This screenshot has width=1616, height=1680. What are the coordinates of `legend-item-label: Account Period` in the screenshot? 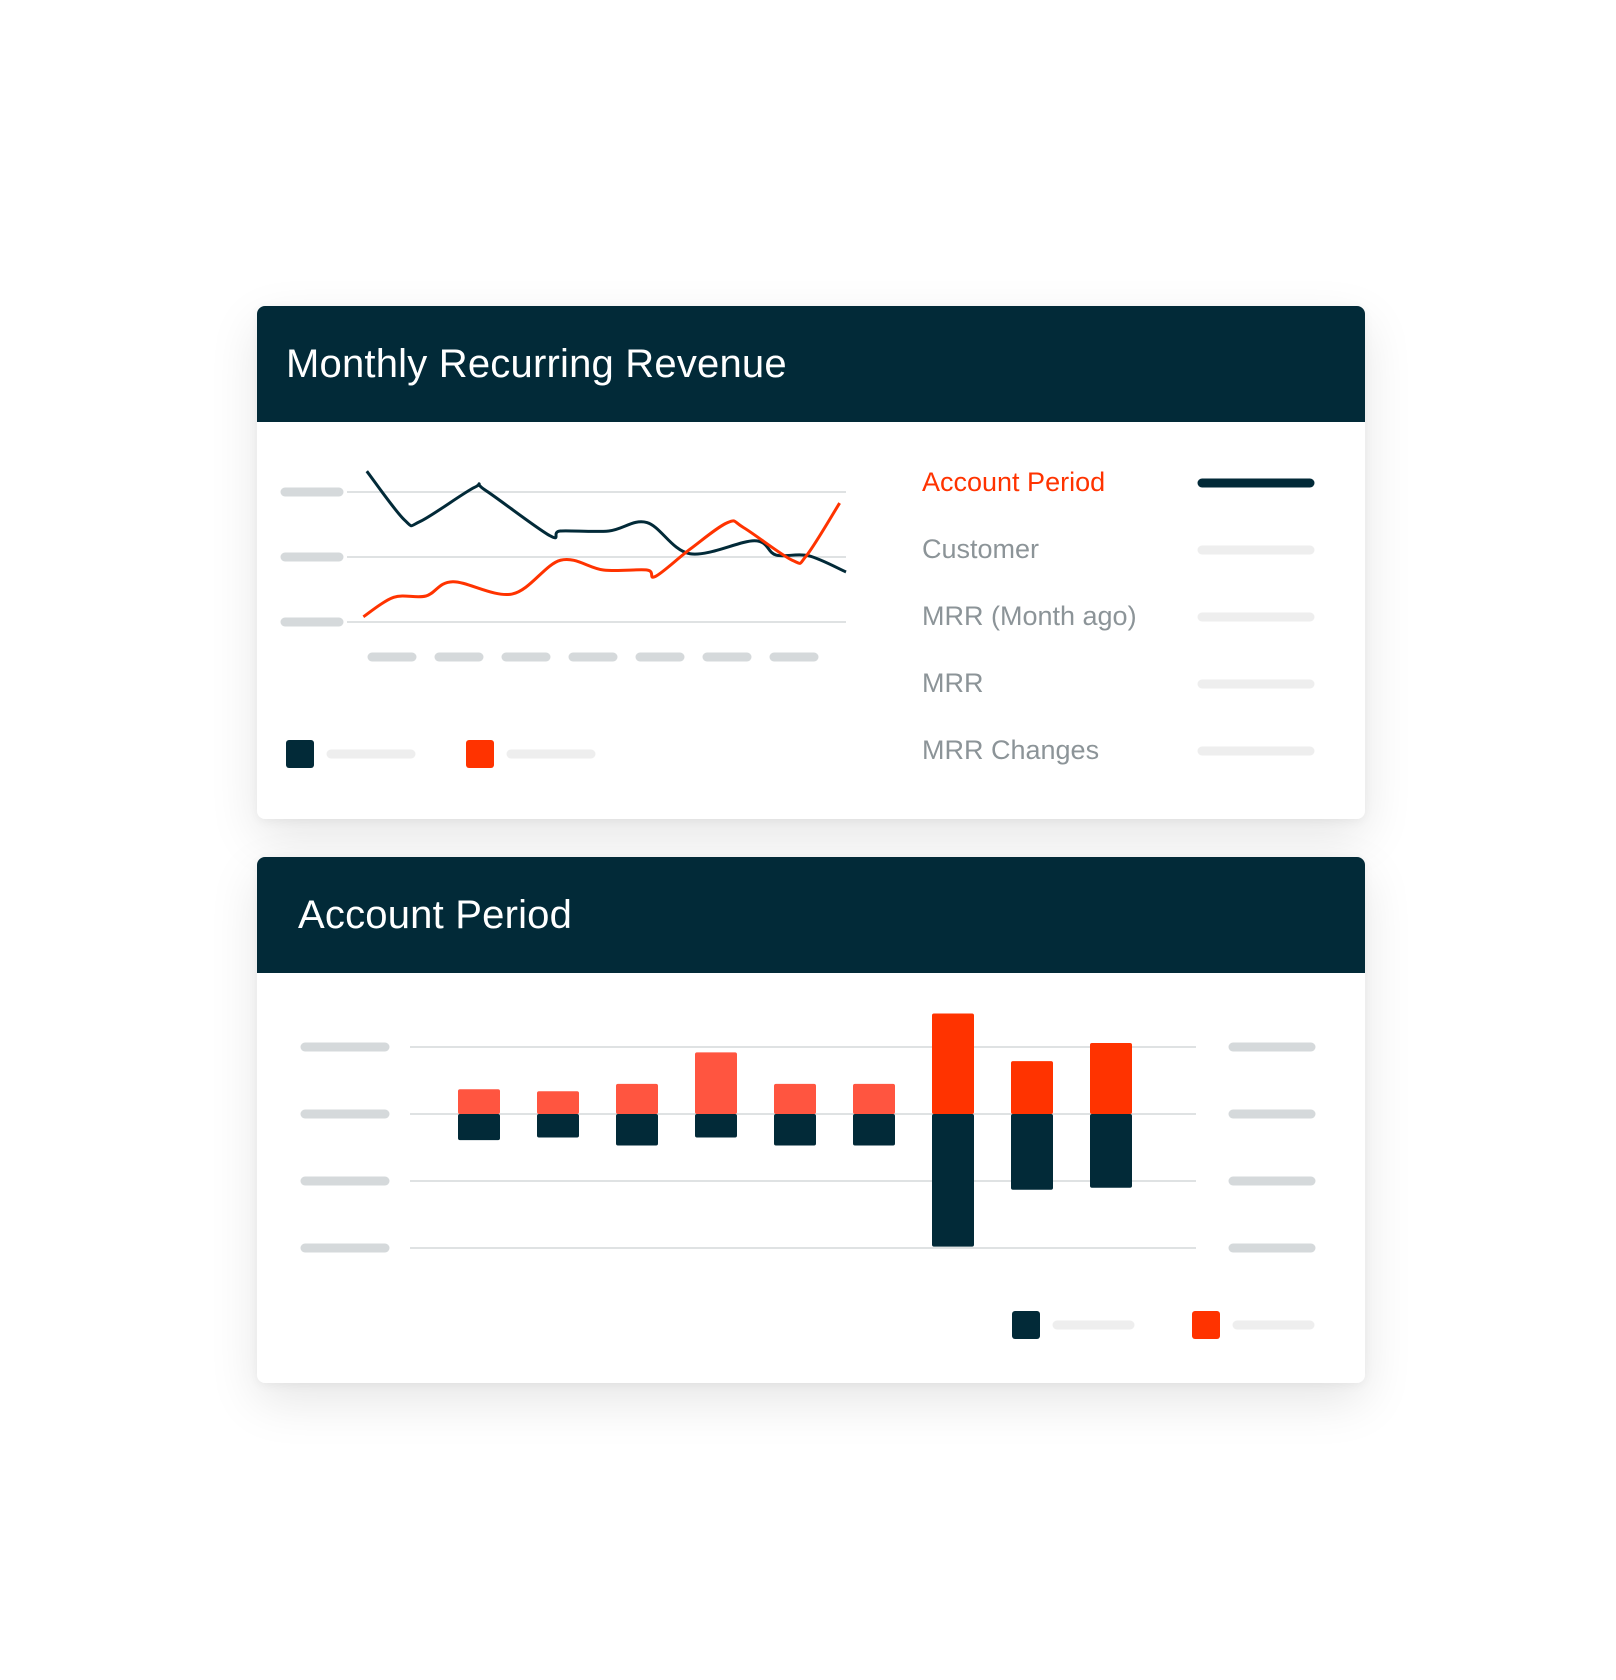 It's located at (1014, 482).